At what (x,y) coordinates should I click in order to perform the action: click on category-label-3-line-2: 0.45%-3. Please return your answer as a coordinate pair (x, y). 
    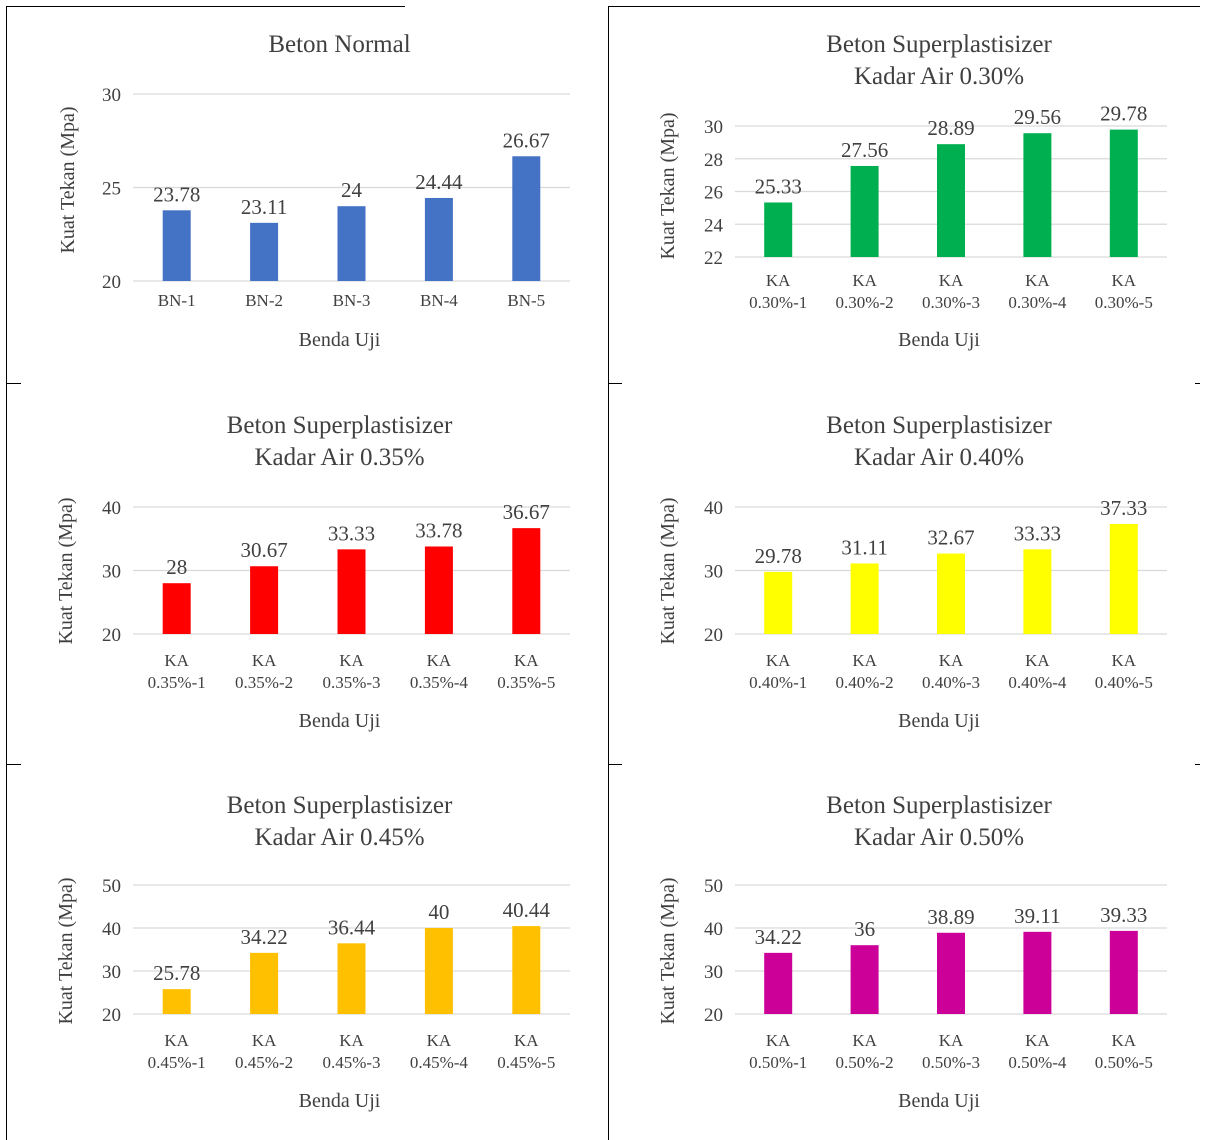
    Looking at the image, I should click on (351, 1062).